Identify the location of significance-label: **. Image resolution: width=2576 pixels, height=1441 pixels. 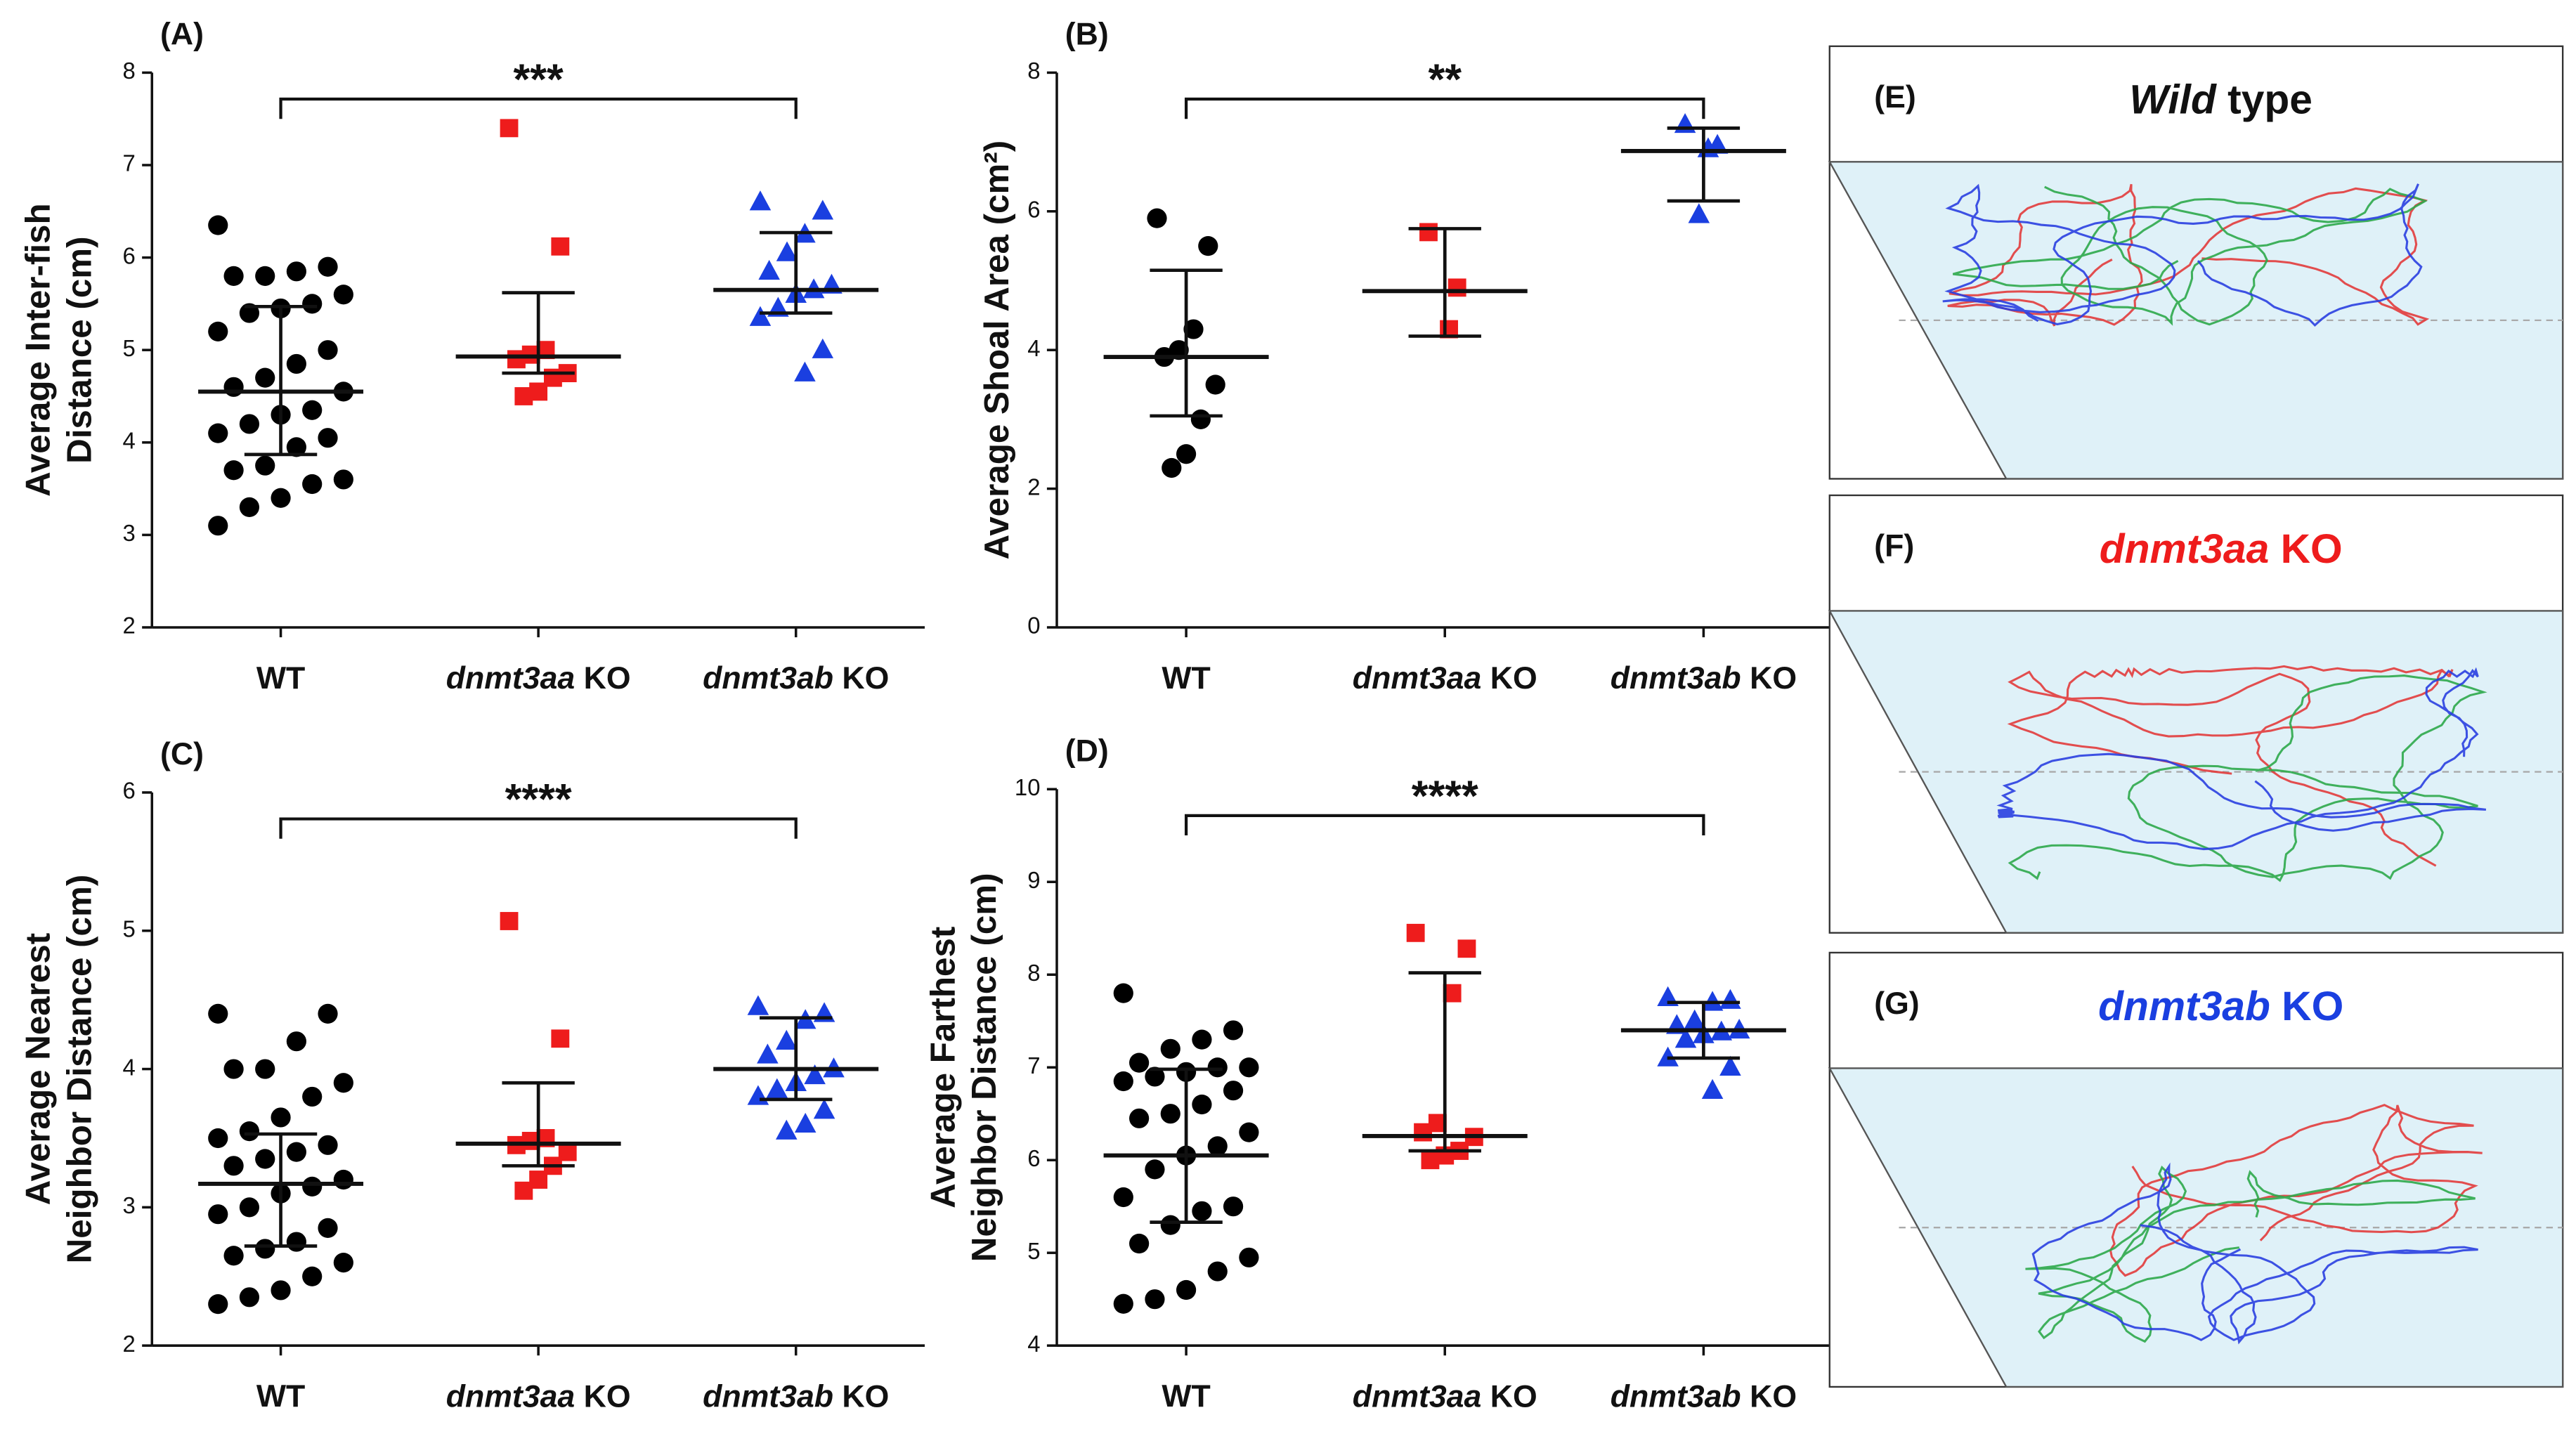
(1445, 80).